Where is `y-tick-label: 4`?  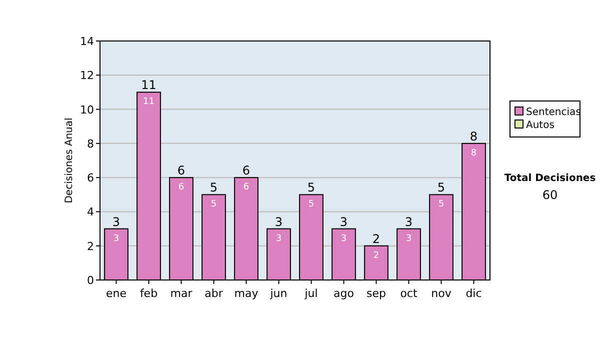 y-tick-label: 4 is located at coordinates (90, 212).